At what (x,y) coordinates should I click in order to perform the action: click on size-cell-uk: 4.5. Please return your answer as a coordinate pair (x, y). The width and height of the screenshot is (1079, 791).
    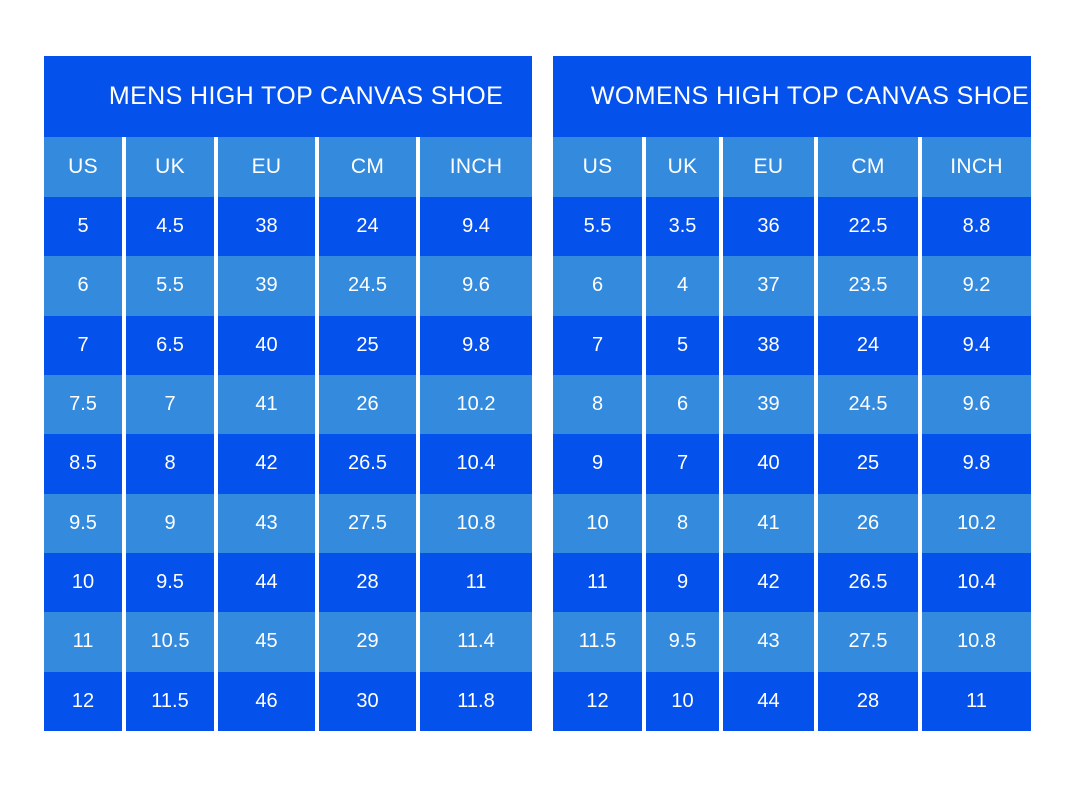
    Looking at the image, I should click on (169, 227).